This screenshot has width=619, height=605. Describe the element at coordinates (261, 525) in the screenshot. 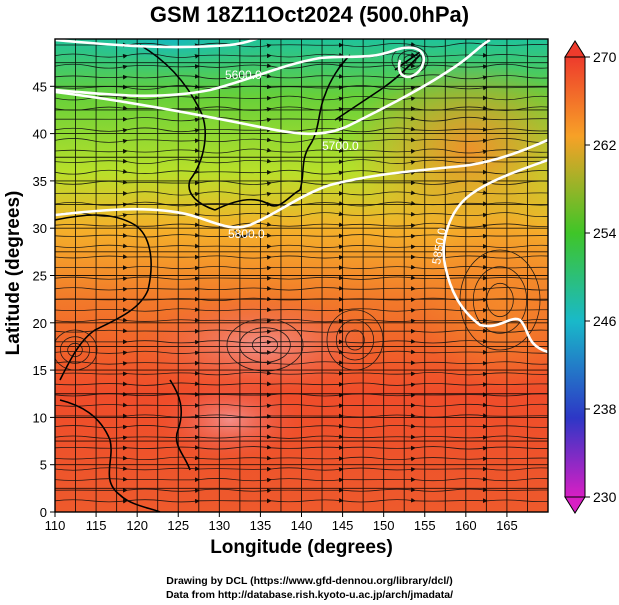

I see `x-tick-label: 135` at that location.